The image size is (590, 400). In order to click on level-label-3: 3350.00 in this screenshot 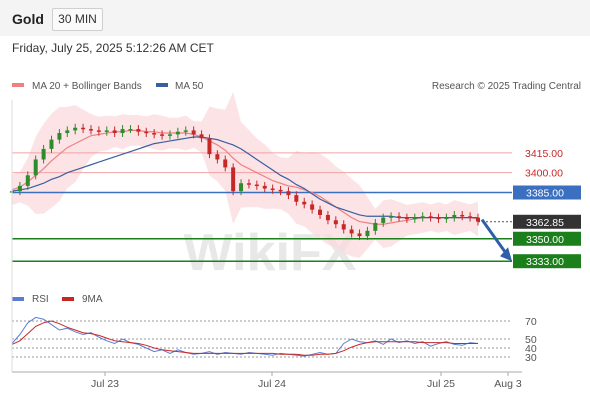, I will do `click(545, 240)`.